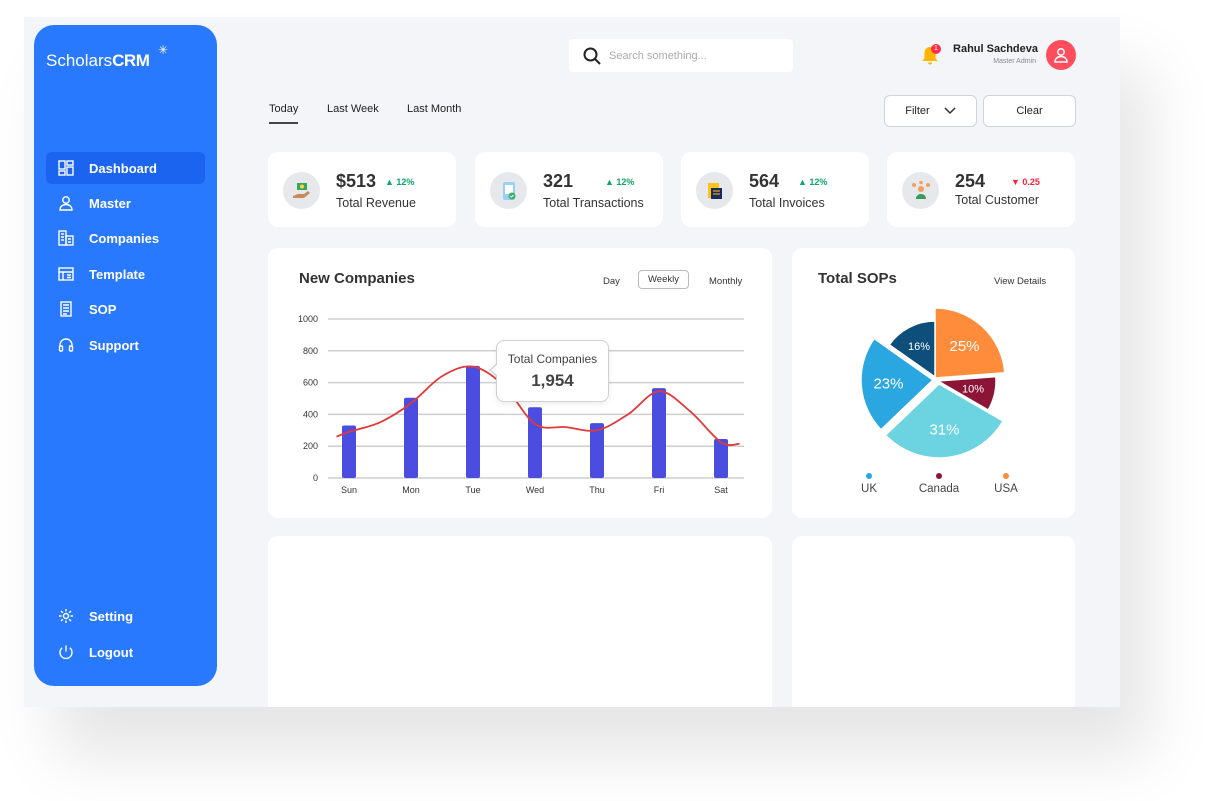  I want to click on stat-card-revenue: $513 ▲ 12% Total Revenue, so click(362, 189).